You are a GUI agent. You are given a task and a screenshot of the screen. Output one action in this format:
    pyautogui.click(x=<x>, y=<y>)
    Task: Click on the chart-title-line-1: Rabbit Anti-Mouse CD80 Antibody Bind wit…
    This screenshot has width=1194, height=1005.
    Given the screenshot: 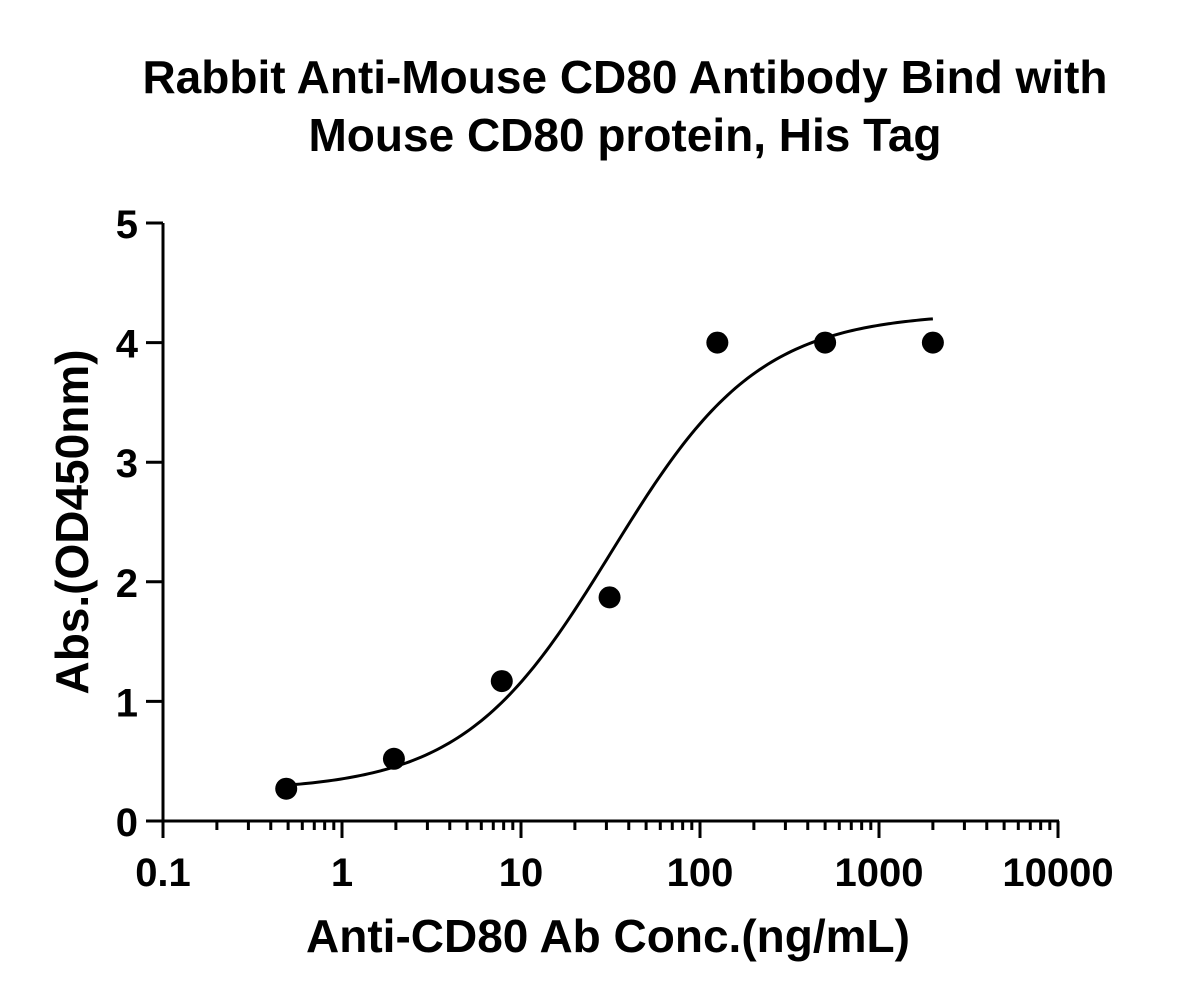 What is the action you would take?
    pyautogui.click(x=625, y=77)
    